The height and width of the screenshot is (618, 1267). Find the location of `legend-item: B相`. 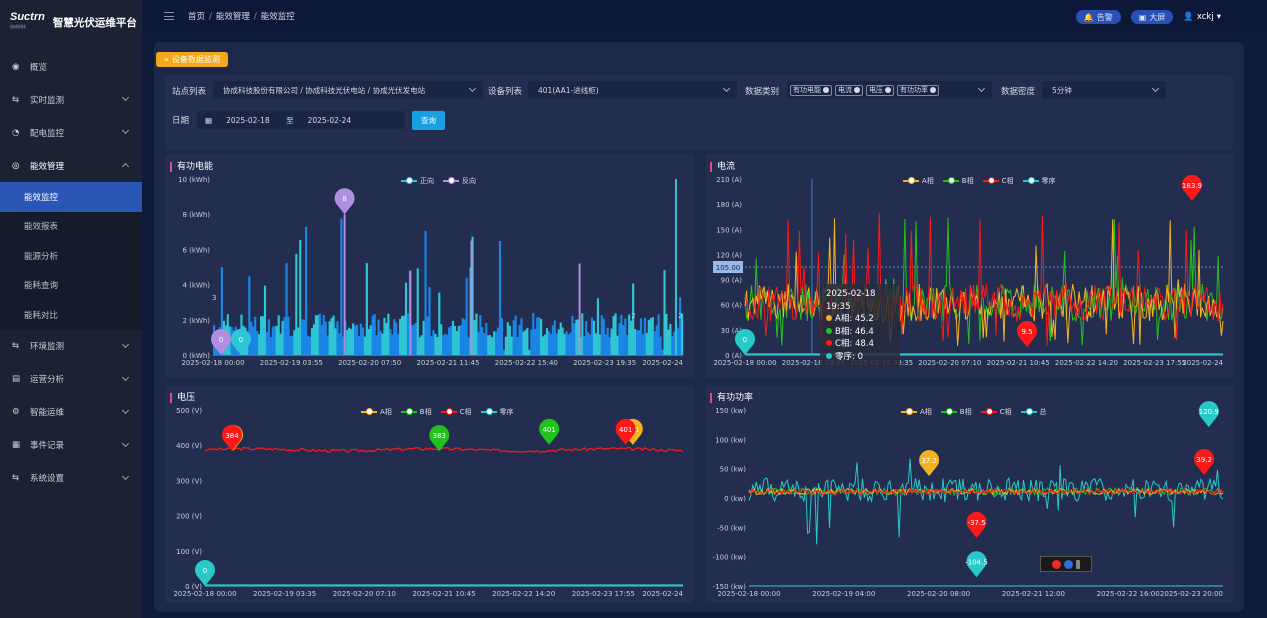

legend-item: B相 is located at coordinates (956, 412).